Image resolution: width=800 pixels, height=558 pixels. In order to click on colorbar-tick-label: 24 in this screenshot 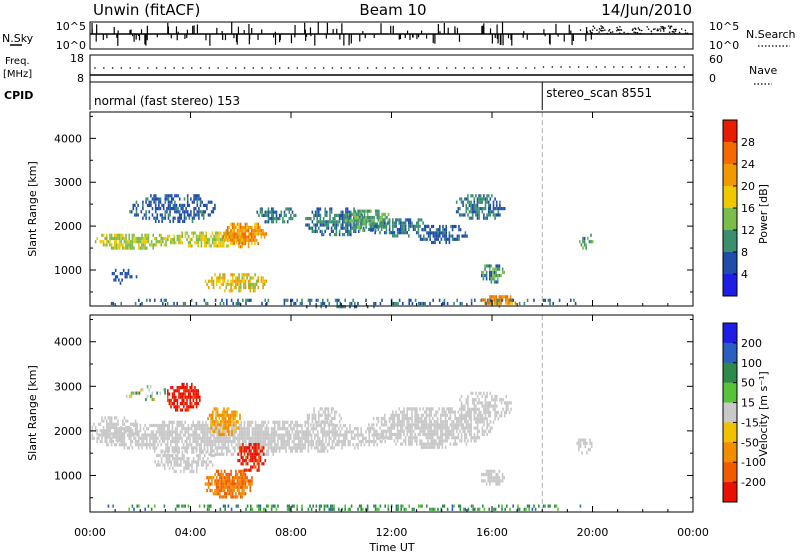, I will do `click(748, 164)`.